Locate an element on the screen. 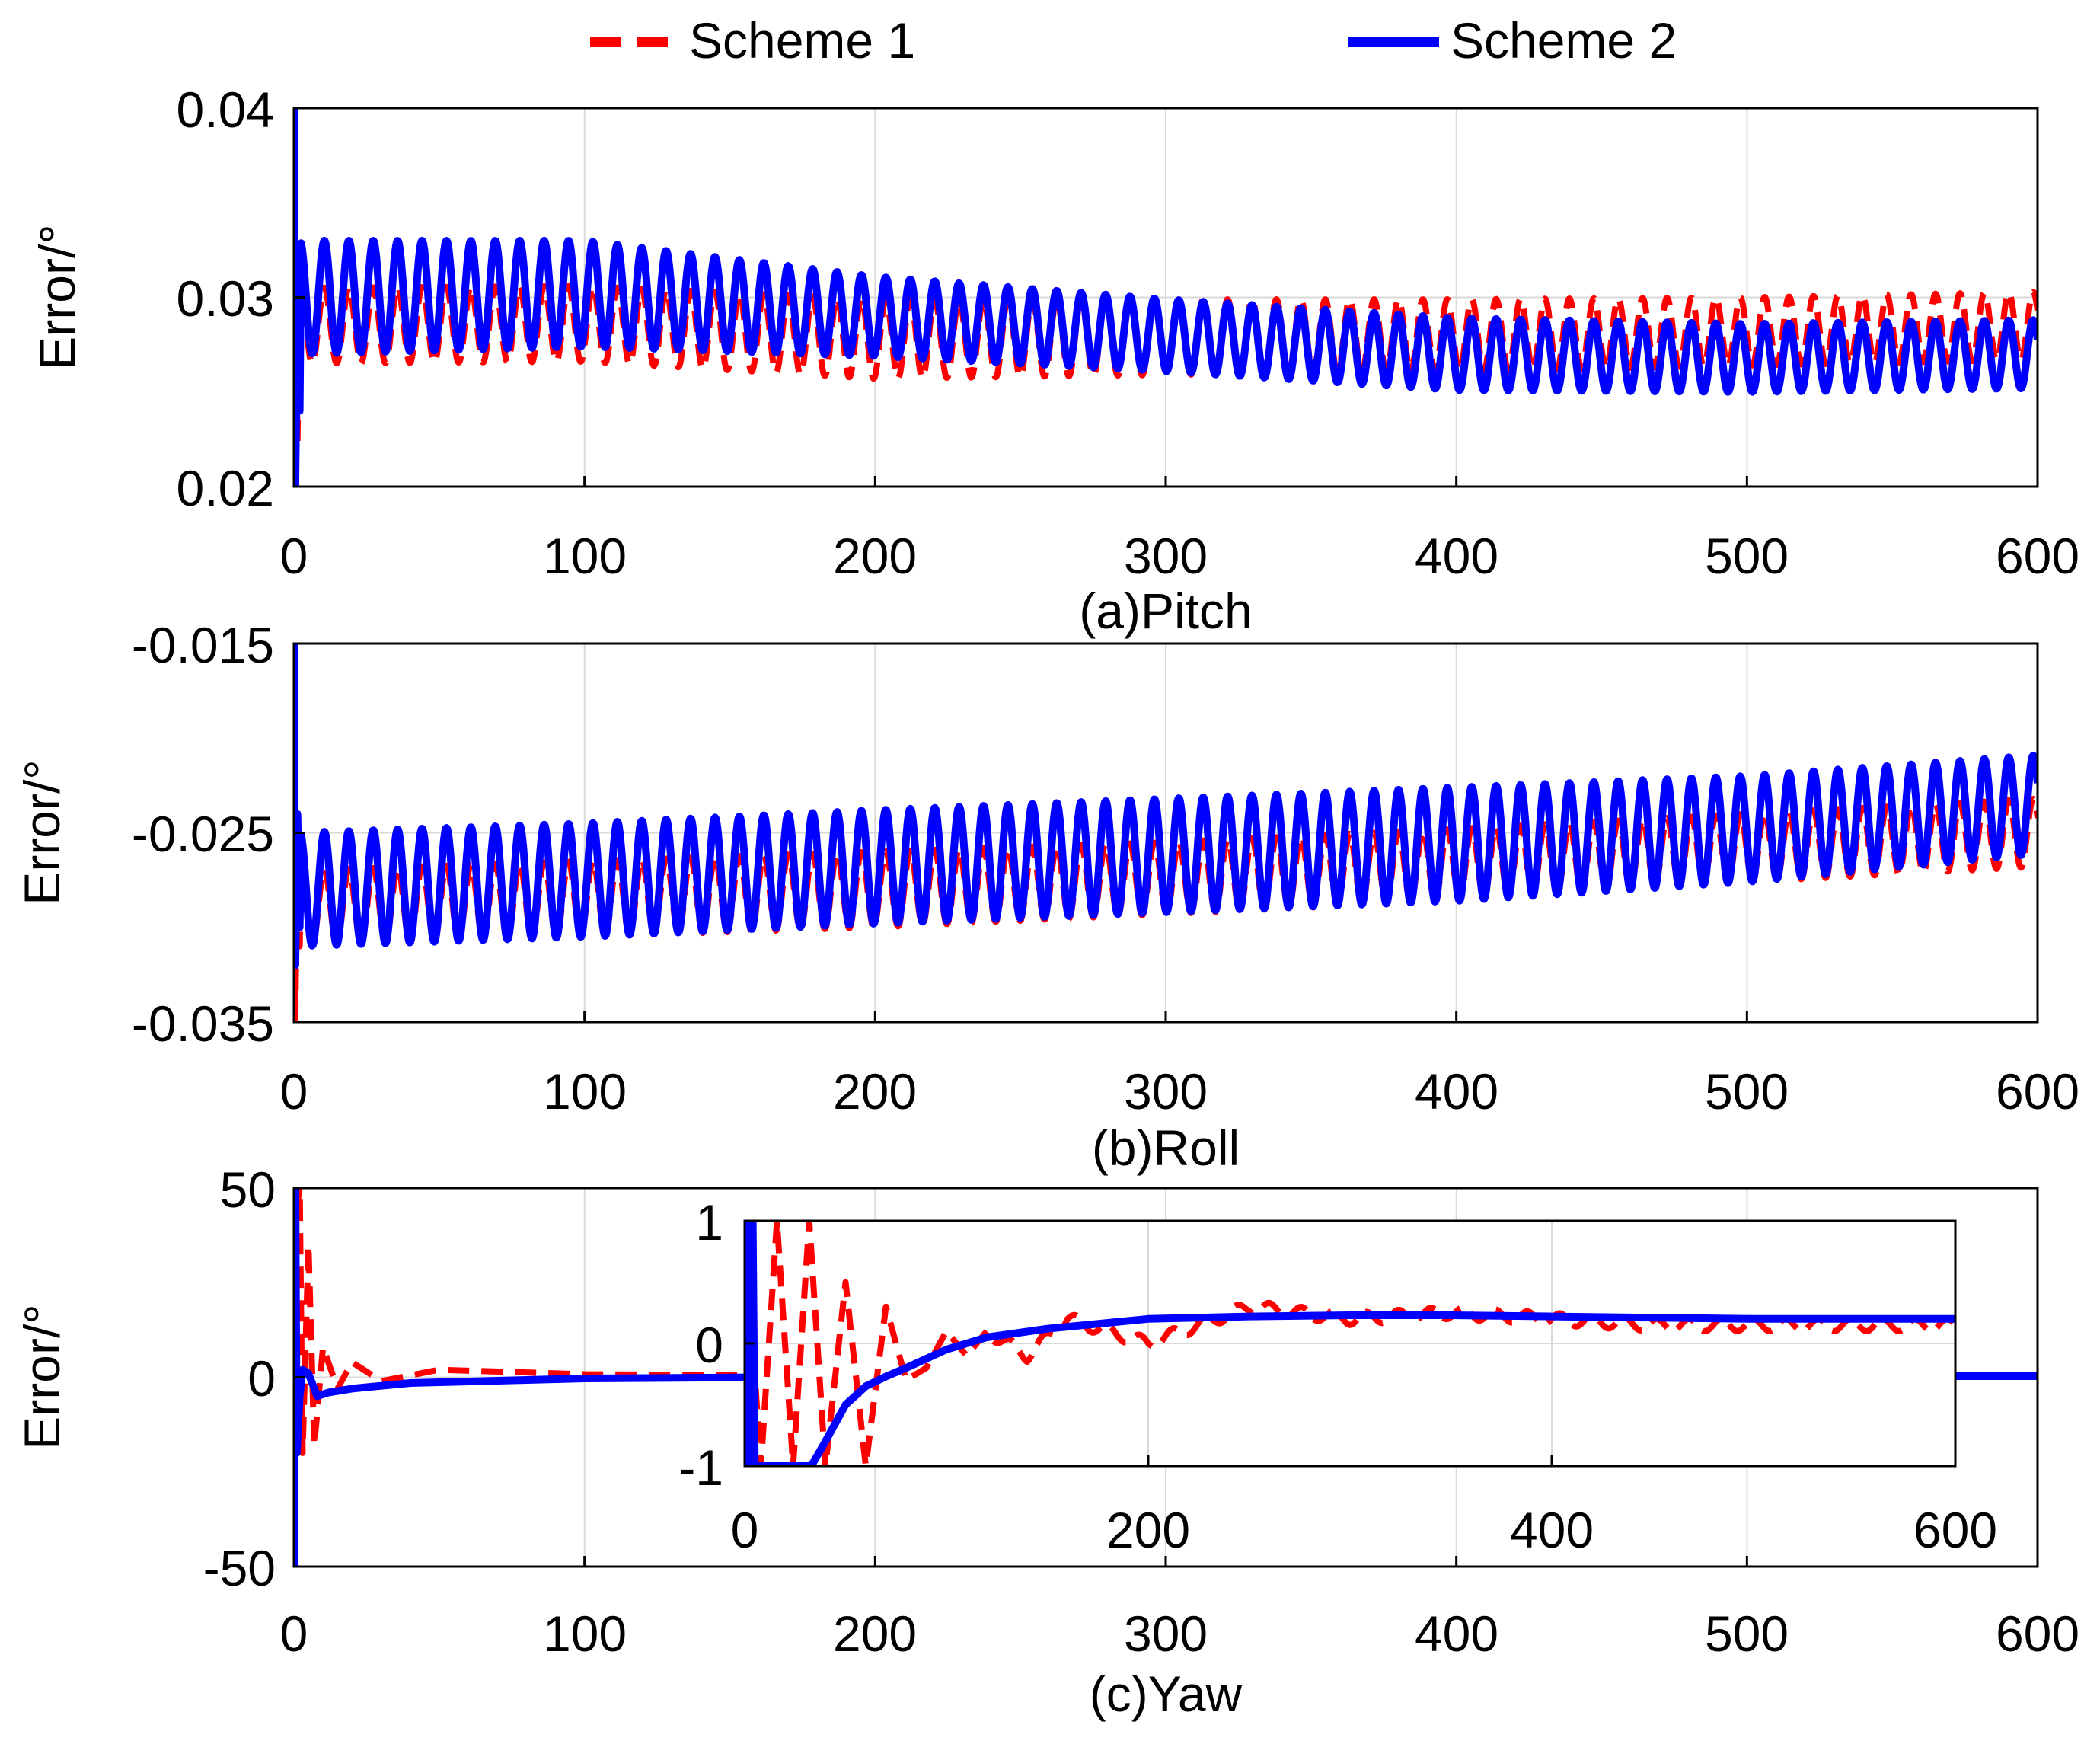  pitch-y-axis-label: Error/° is located at coordinates (57, 297).